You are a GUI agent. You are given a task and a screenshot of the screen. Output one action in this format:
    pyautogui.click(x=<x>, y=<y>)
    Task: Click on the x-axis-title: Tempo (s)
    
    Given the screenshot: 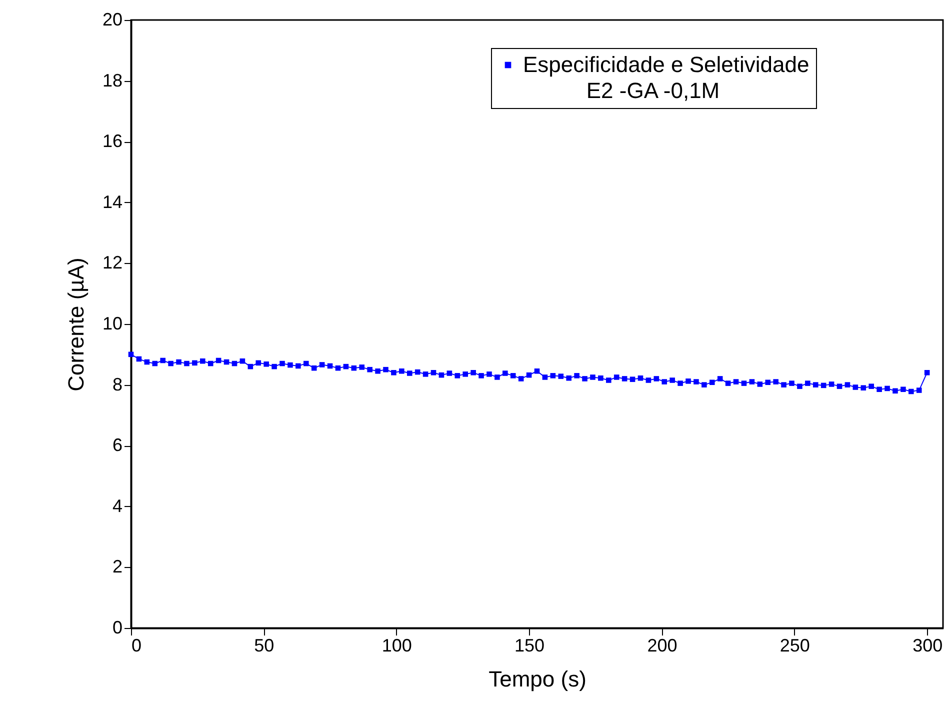 What is the action you would take?
    pyautogui.click(x=537, y=679)
    